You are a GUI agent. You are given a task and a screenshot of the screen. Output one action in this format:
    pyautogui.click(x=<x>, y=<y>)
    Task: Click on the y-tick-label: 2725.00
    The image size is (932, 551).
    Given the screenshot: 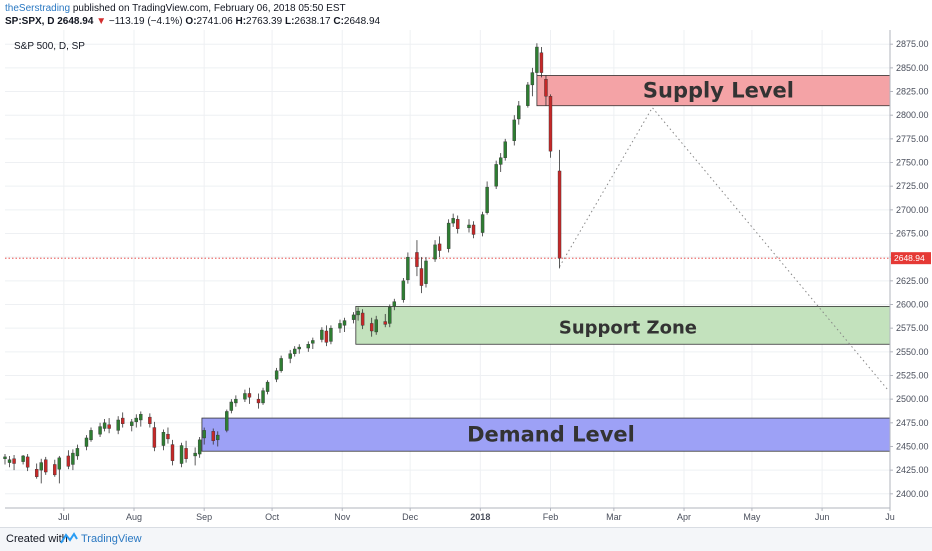 What is the action you would take?
    pyautogui.click(x=912, y=186)
    